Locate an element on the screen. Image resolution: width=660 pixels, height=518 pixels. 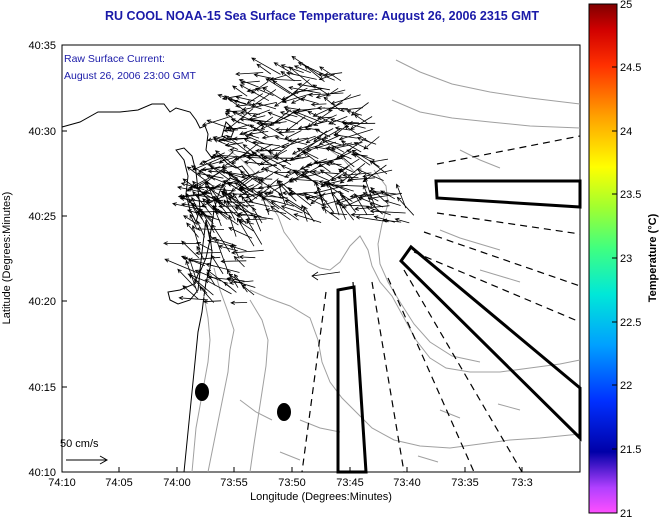
x-tick-label: 73:35 is located at coordinates (465, 483).